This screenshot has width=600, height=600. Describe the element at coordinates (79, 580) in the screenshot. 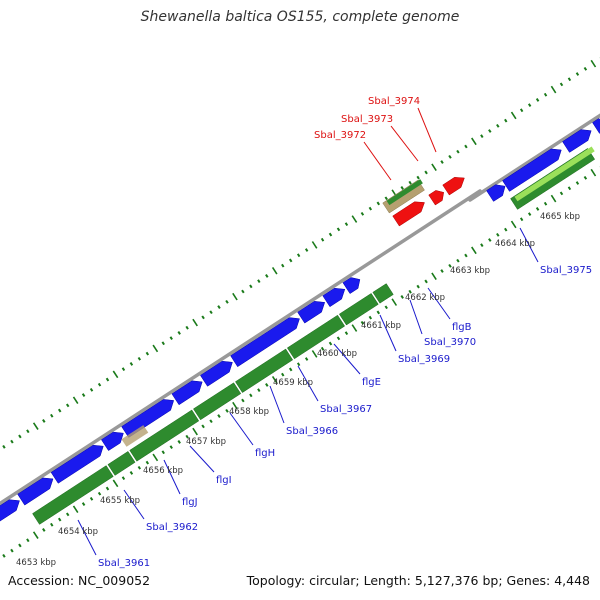

I see `accession-label: Accession: NC_009052` at that location.